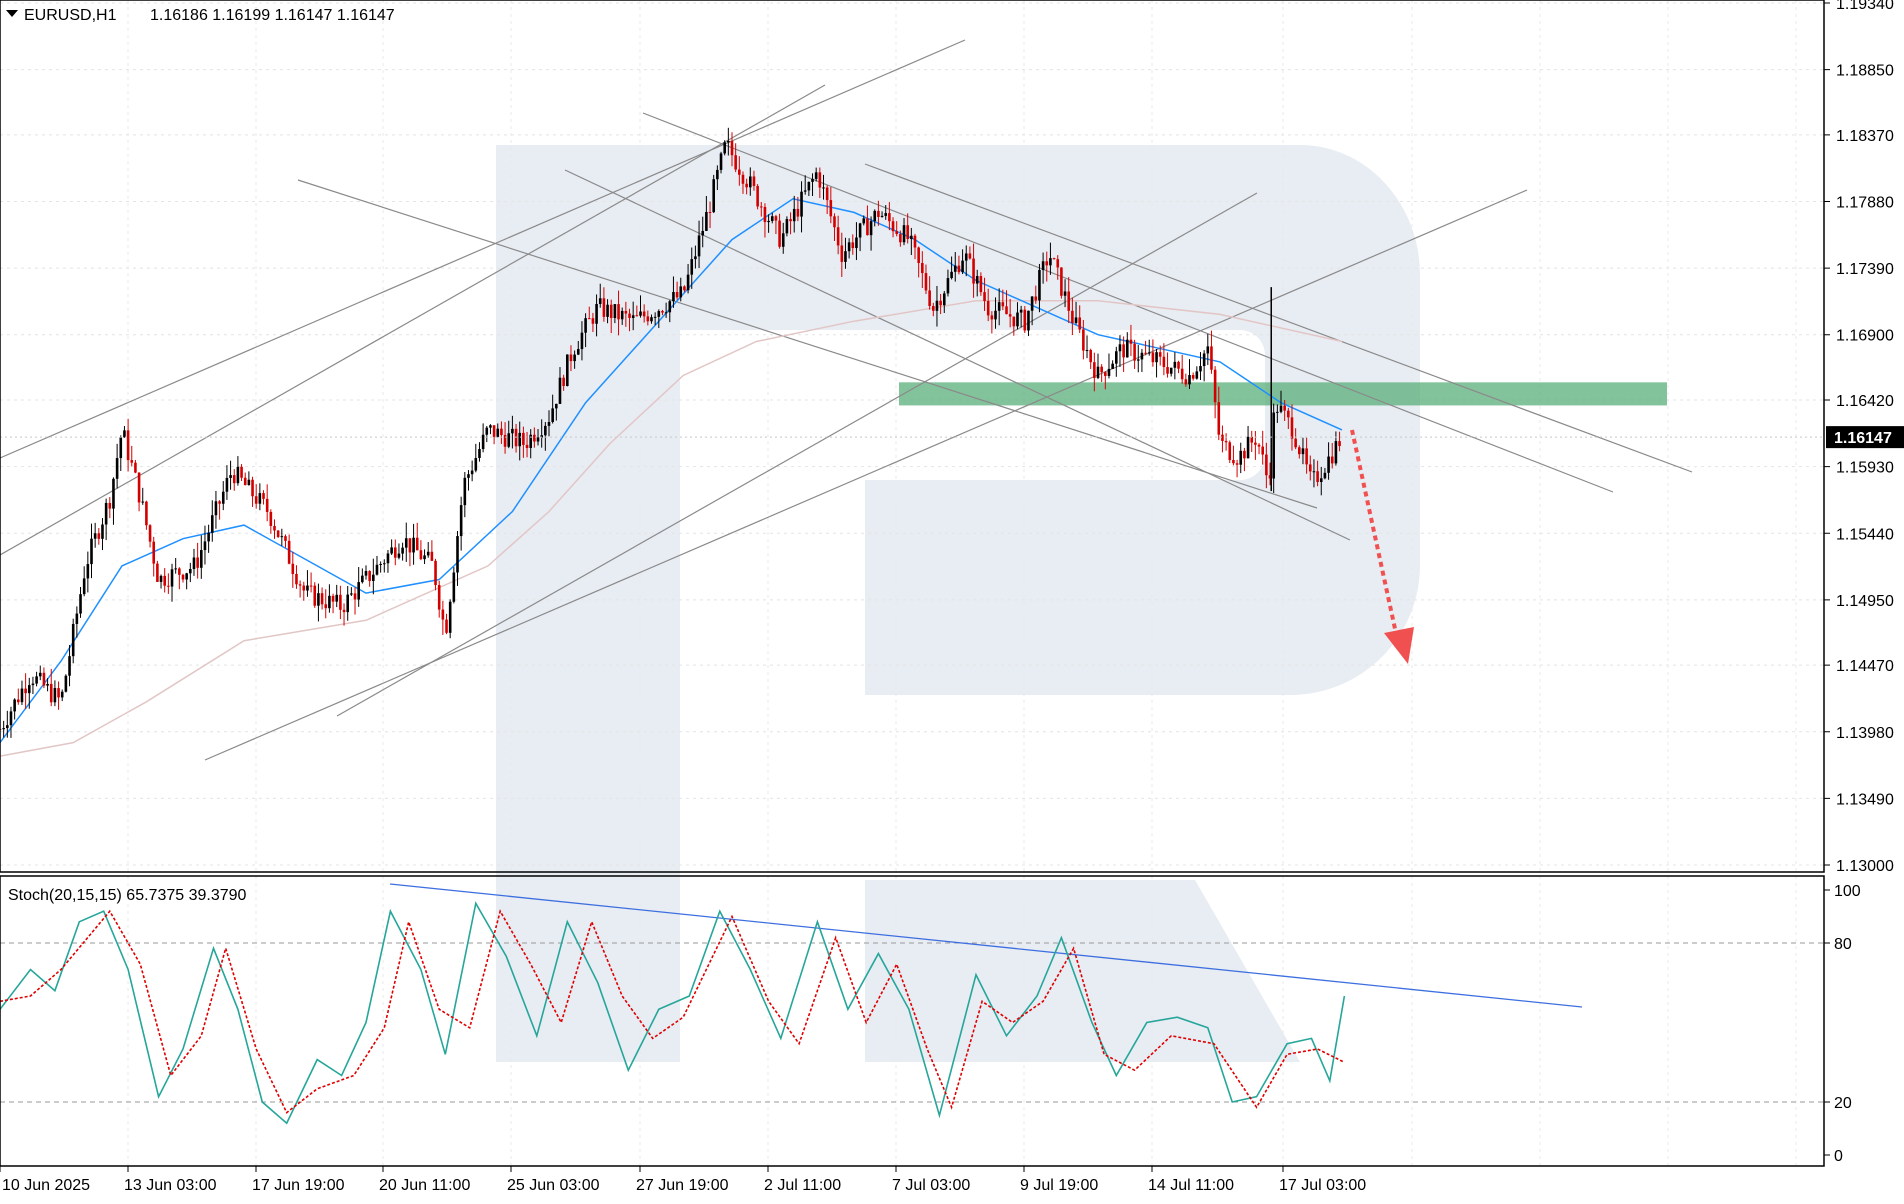  I want to click on stoch-trend-line, so click(986, 945).